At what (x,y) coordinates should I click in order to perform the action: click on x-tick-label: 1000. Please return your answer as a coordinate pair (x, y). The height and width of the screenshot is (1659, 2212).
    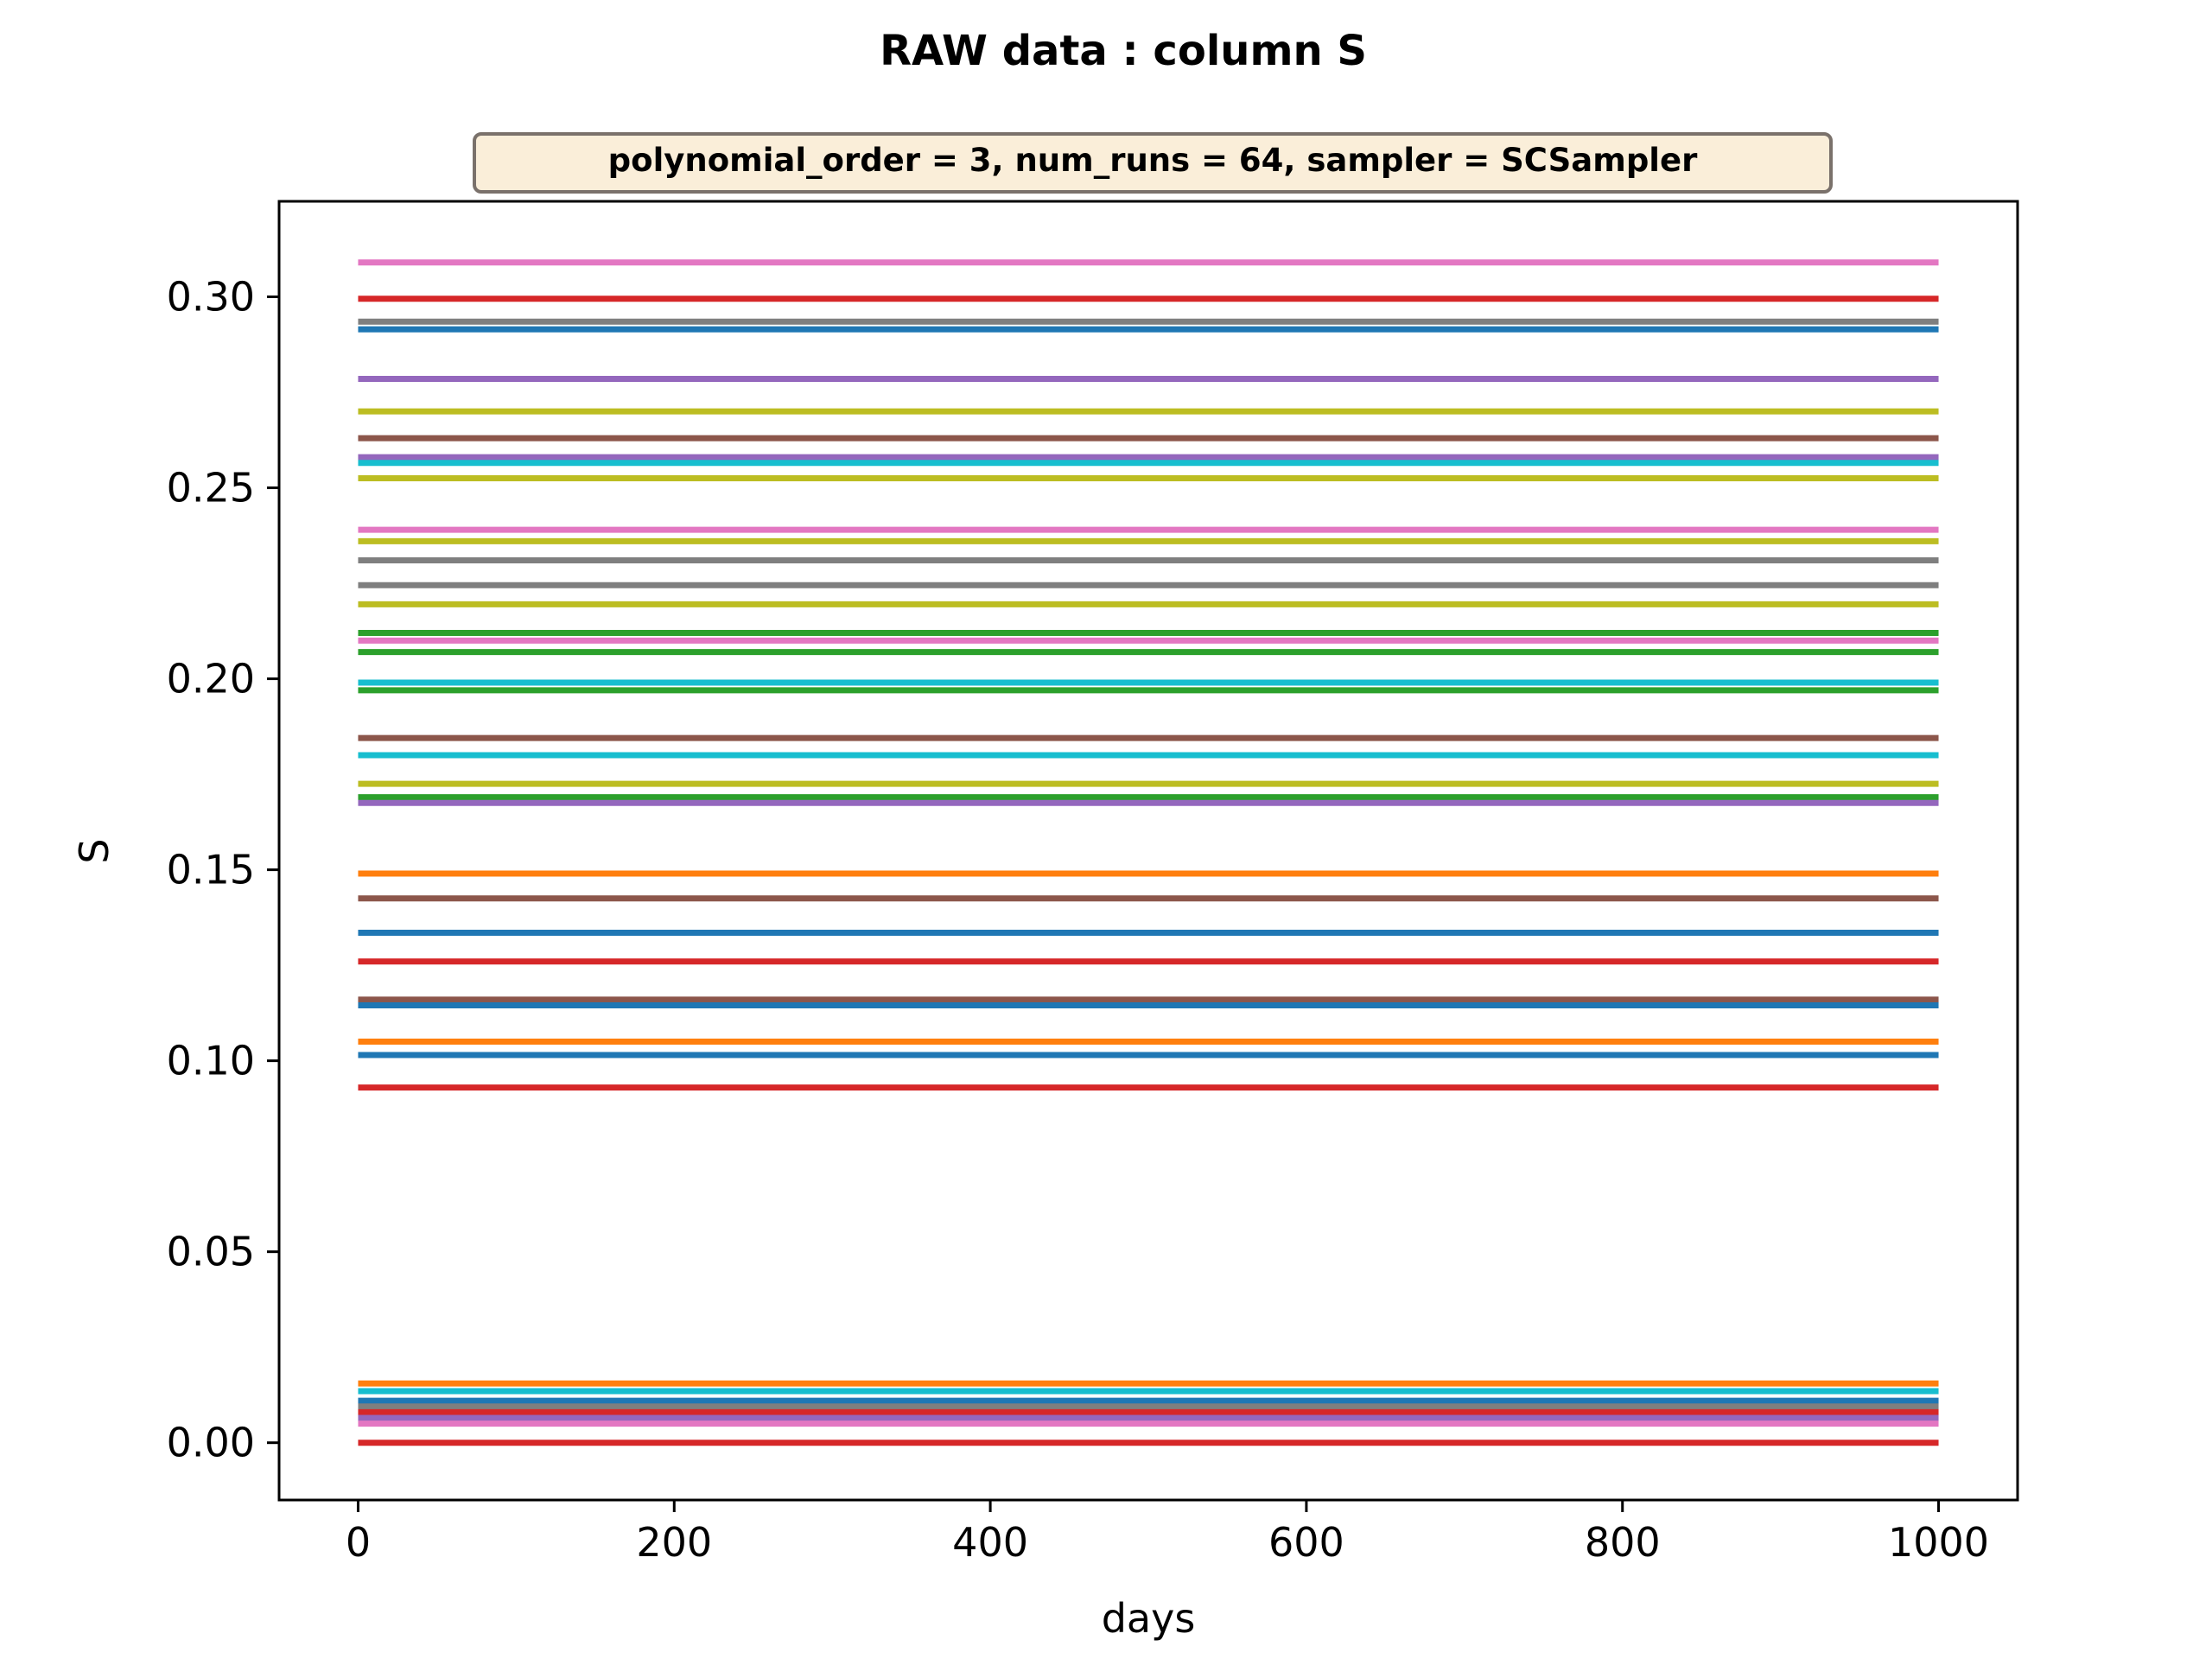
    Looking at the image, I should click on (1938, 1542).